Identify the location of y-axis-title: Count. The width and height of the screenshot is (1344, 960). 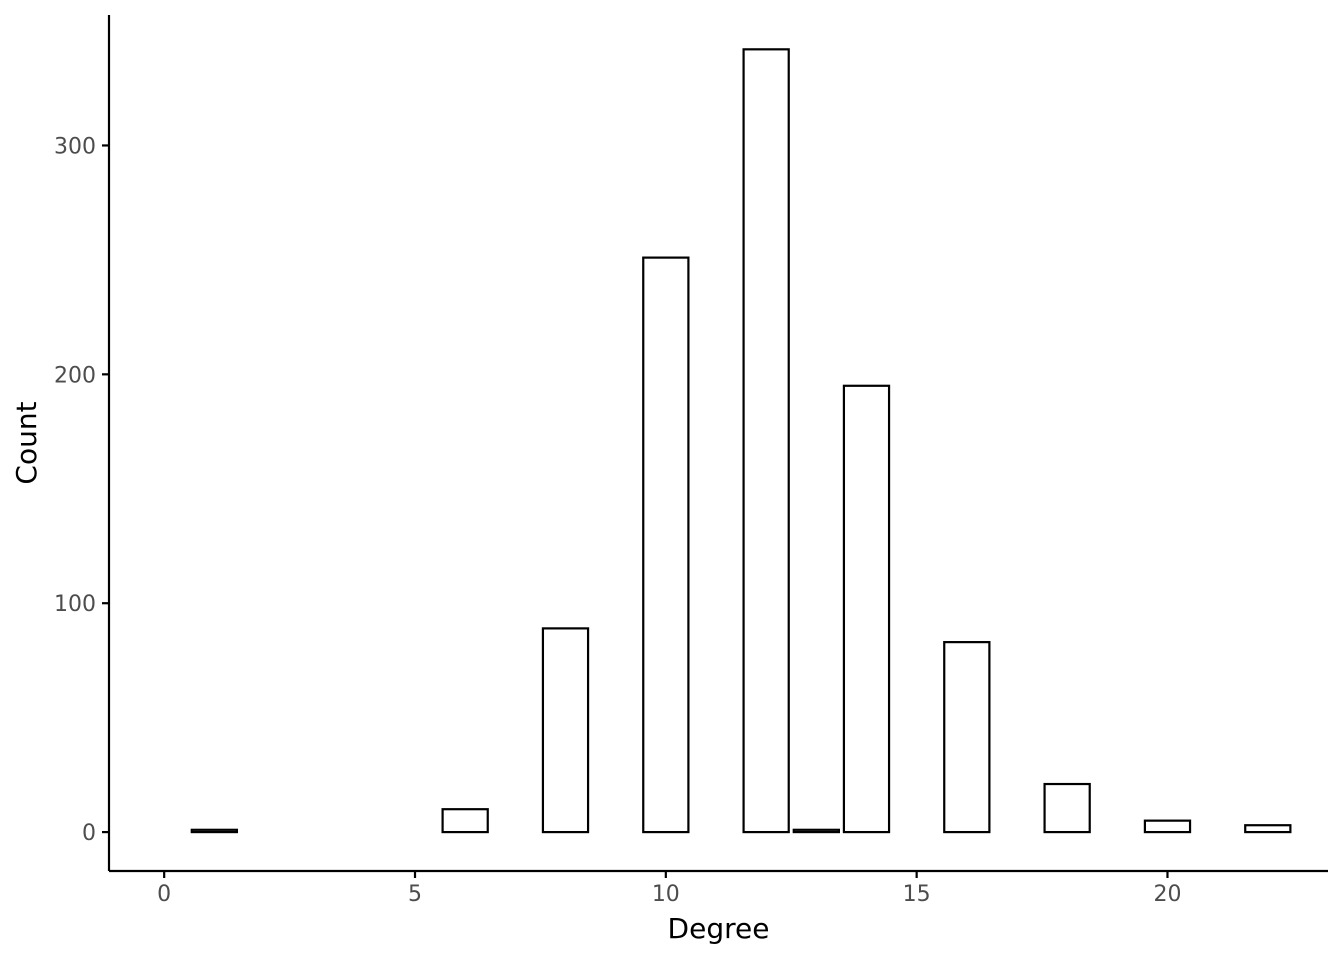
(26, 442).